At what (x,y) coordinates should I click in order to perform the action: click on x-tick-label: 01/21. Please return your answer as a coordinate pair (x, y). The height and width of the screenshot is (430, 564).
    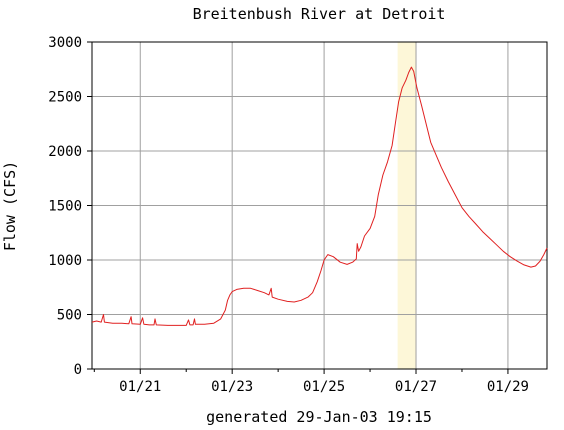
    Looking at the image, I should click on (140, 387).